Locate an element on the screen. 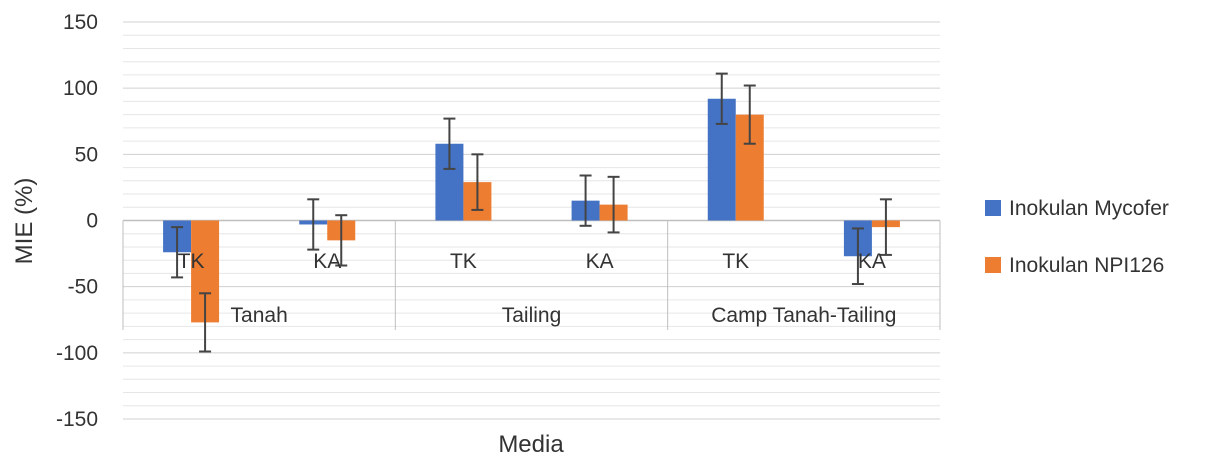  group-label: Tailing is located at coordinates (532, 315).